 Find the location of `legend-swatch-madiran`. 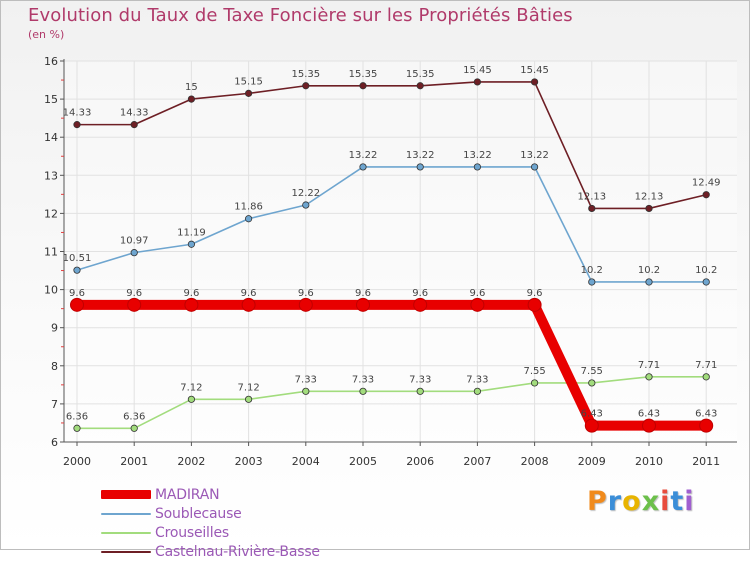

legend-swatch-madiran is located at coordinates (126, 494).